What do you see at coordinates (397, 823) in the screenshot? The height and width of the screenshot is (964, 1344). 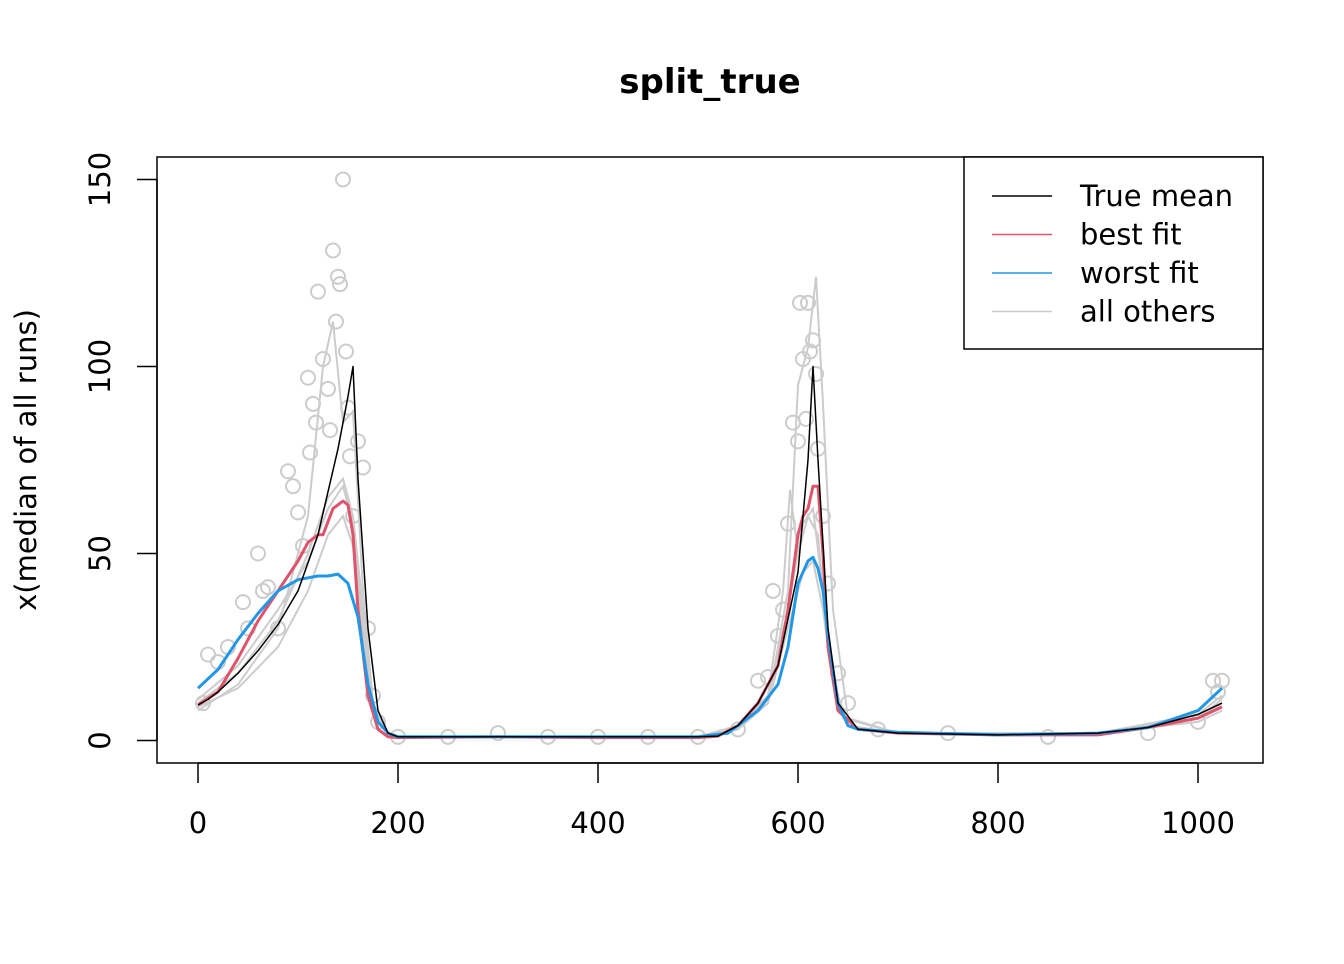 I see `x-tick-label: 200` at bounding box center [397, 823].